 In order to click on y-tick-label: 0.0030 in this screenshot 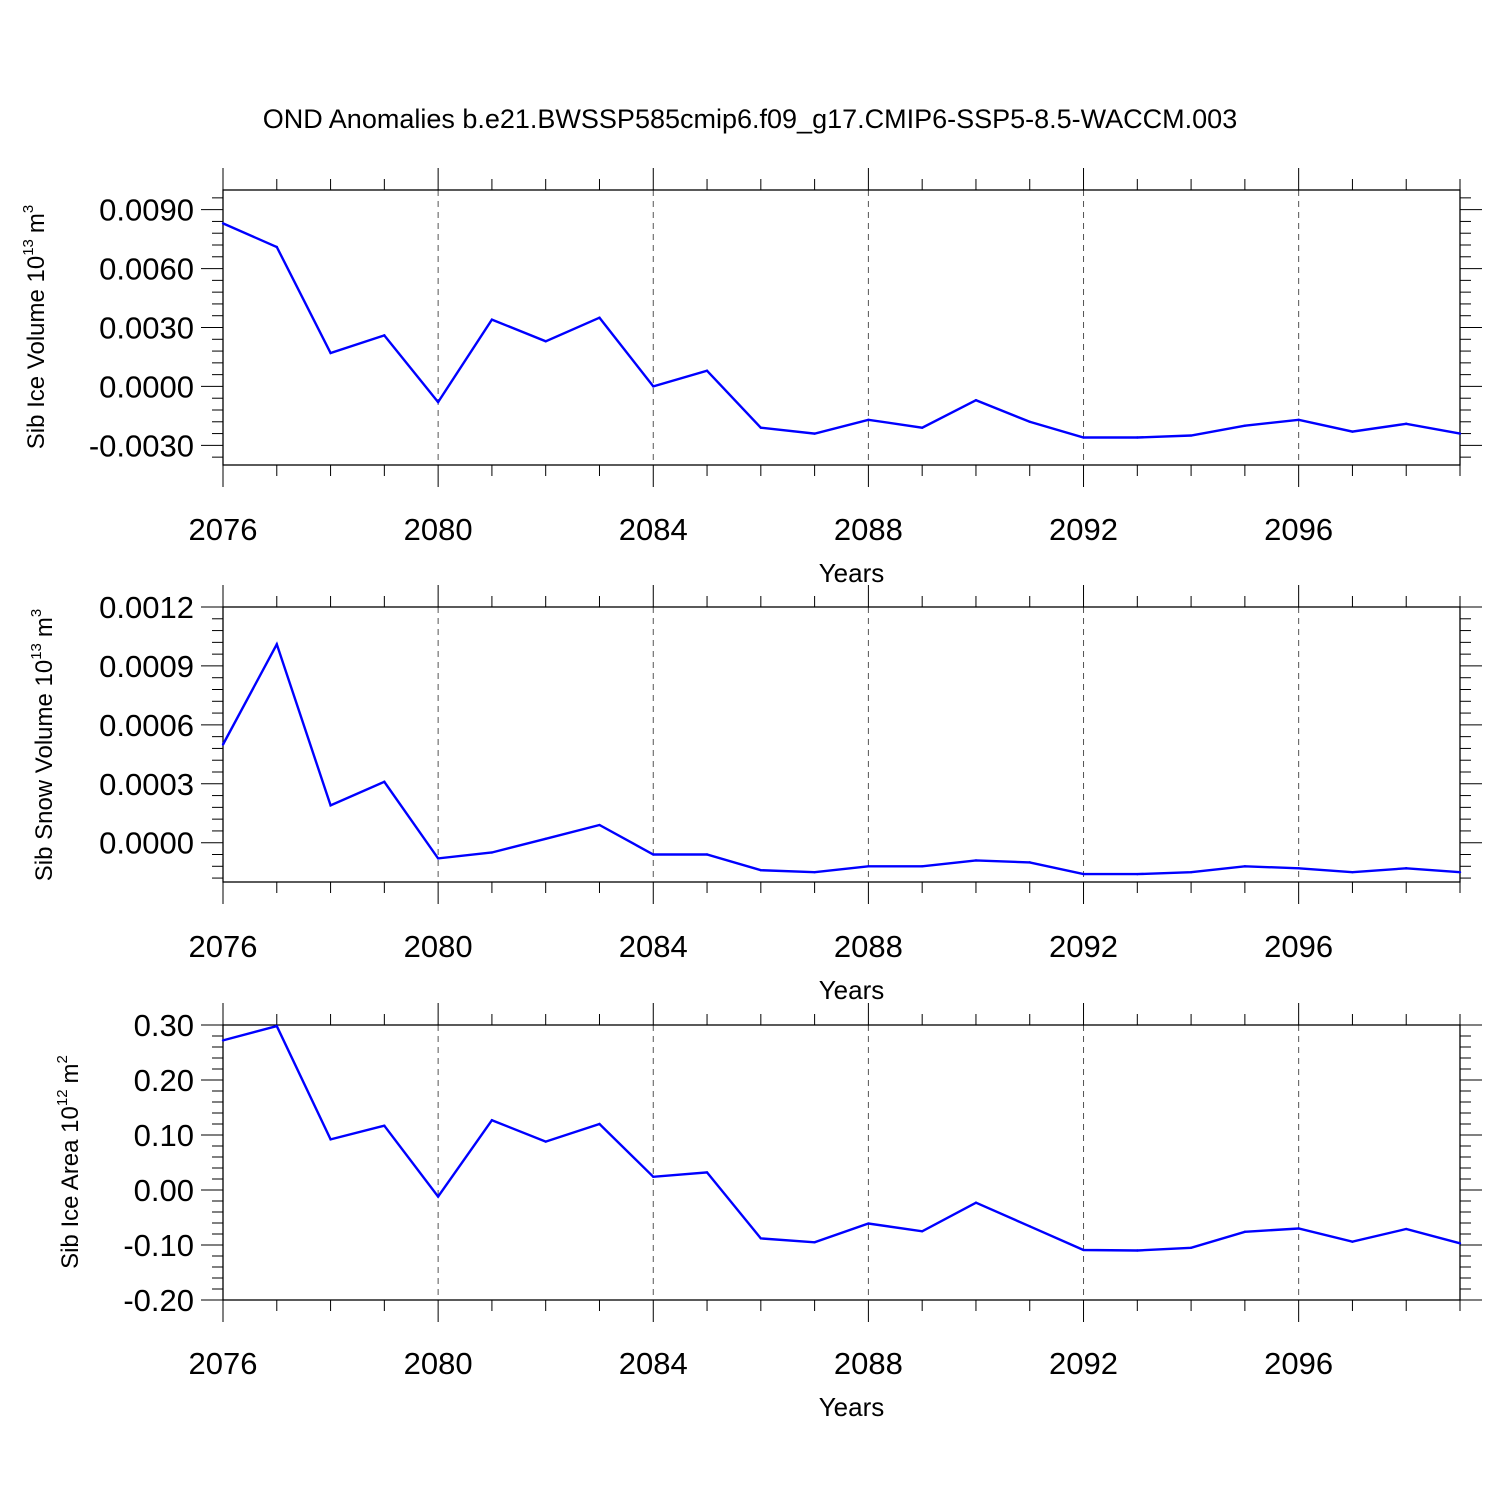, I will do `click(146, 328)`.